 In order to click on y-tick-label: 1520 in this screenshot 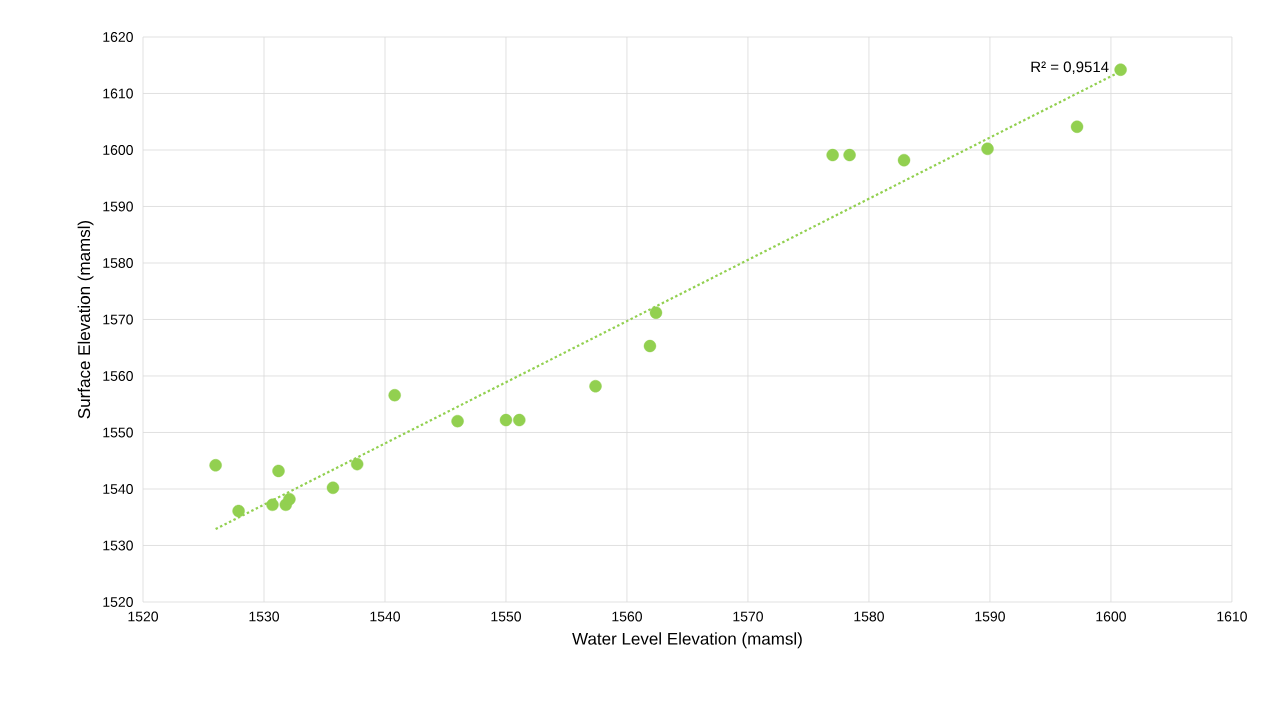, I will do `click(118, 602)`.